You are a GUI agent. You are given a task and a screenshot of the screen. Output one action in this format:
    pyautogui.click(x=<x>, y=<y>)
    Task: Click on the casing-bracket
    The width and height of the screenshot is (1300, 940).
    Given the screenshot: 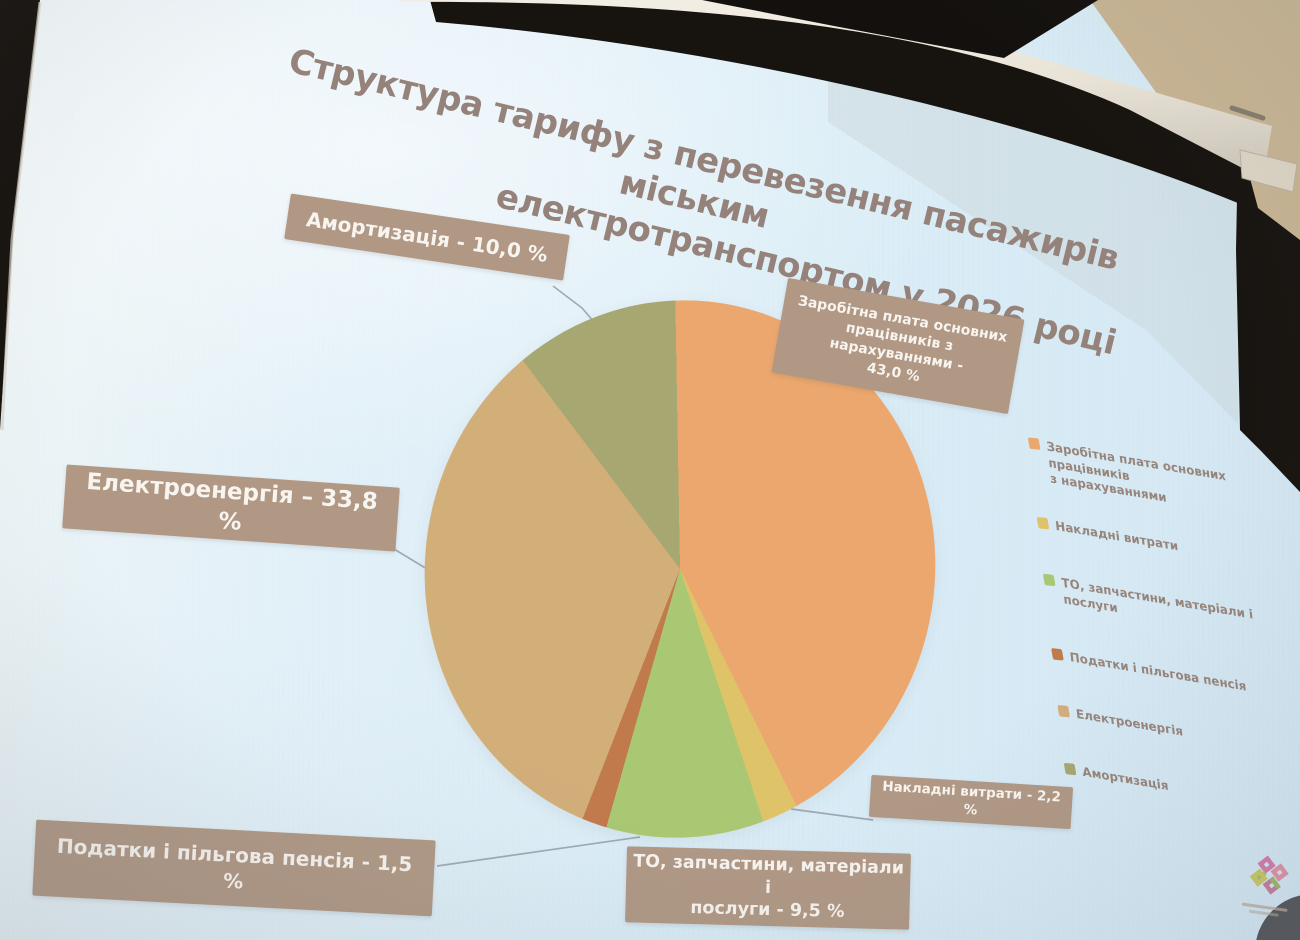 What is the action you would take?
    pyautogui.click(x=1268, y=171)
    